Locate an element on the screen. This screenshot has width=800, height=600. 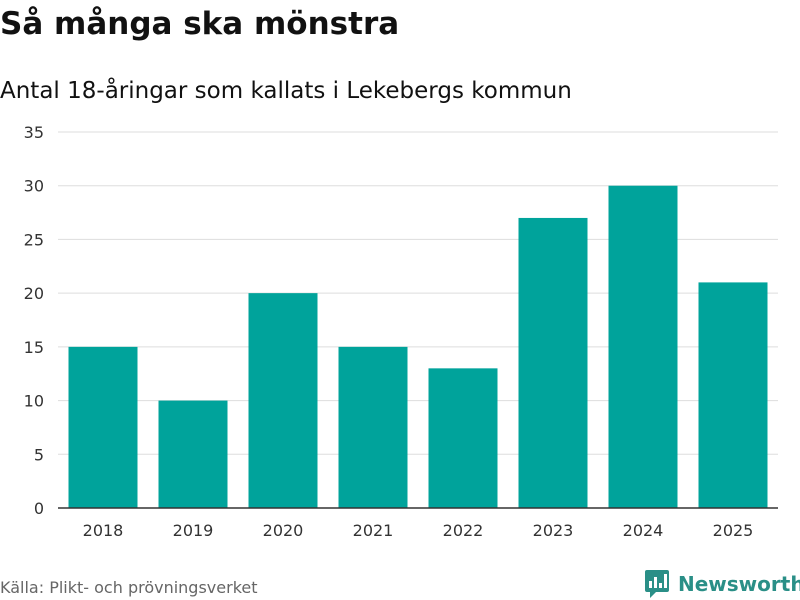
bar-2020 is located at coordinates (283, 400).